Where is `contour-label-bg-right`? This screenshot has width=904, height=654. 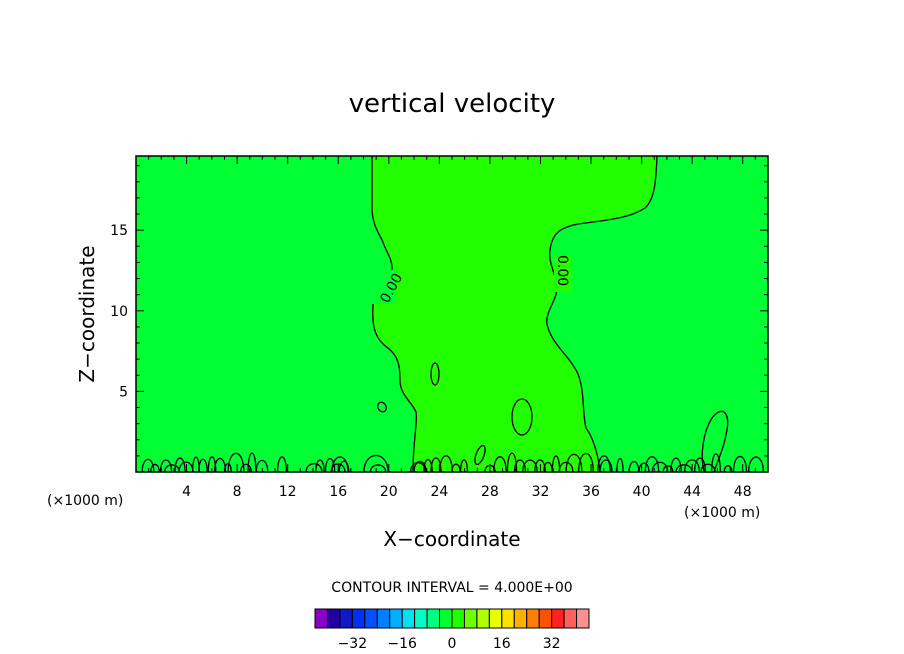 contour-label-bg-right is located at coordinates (563, 274).